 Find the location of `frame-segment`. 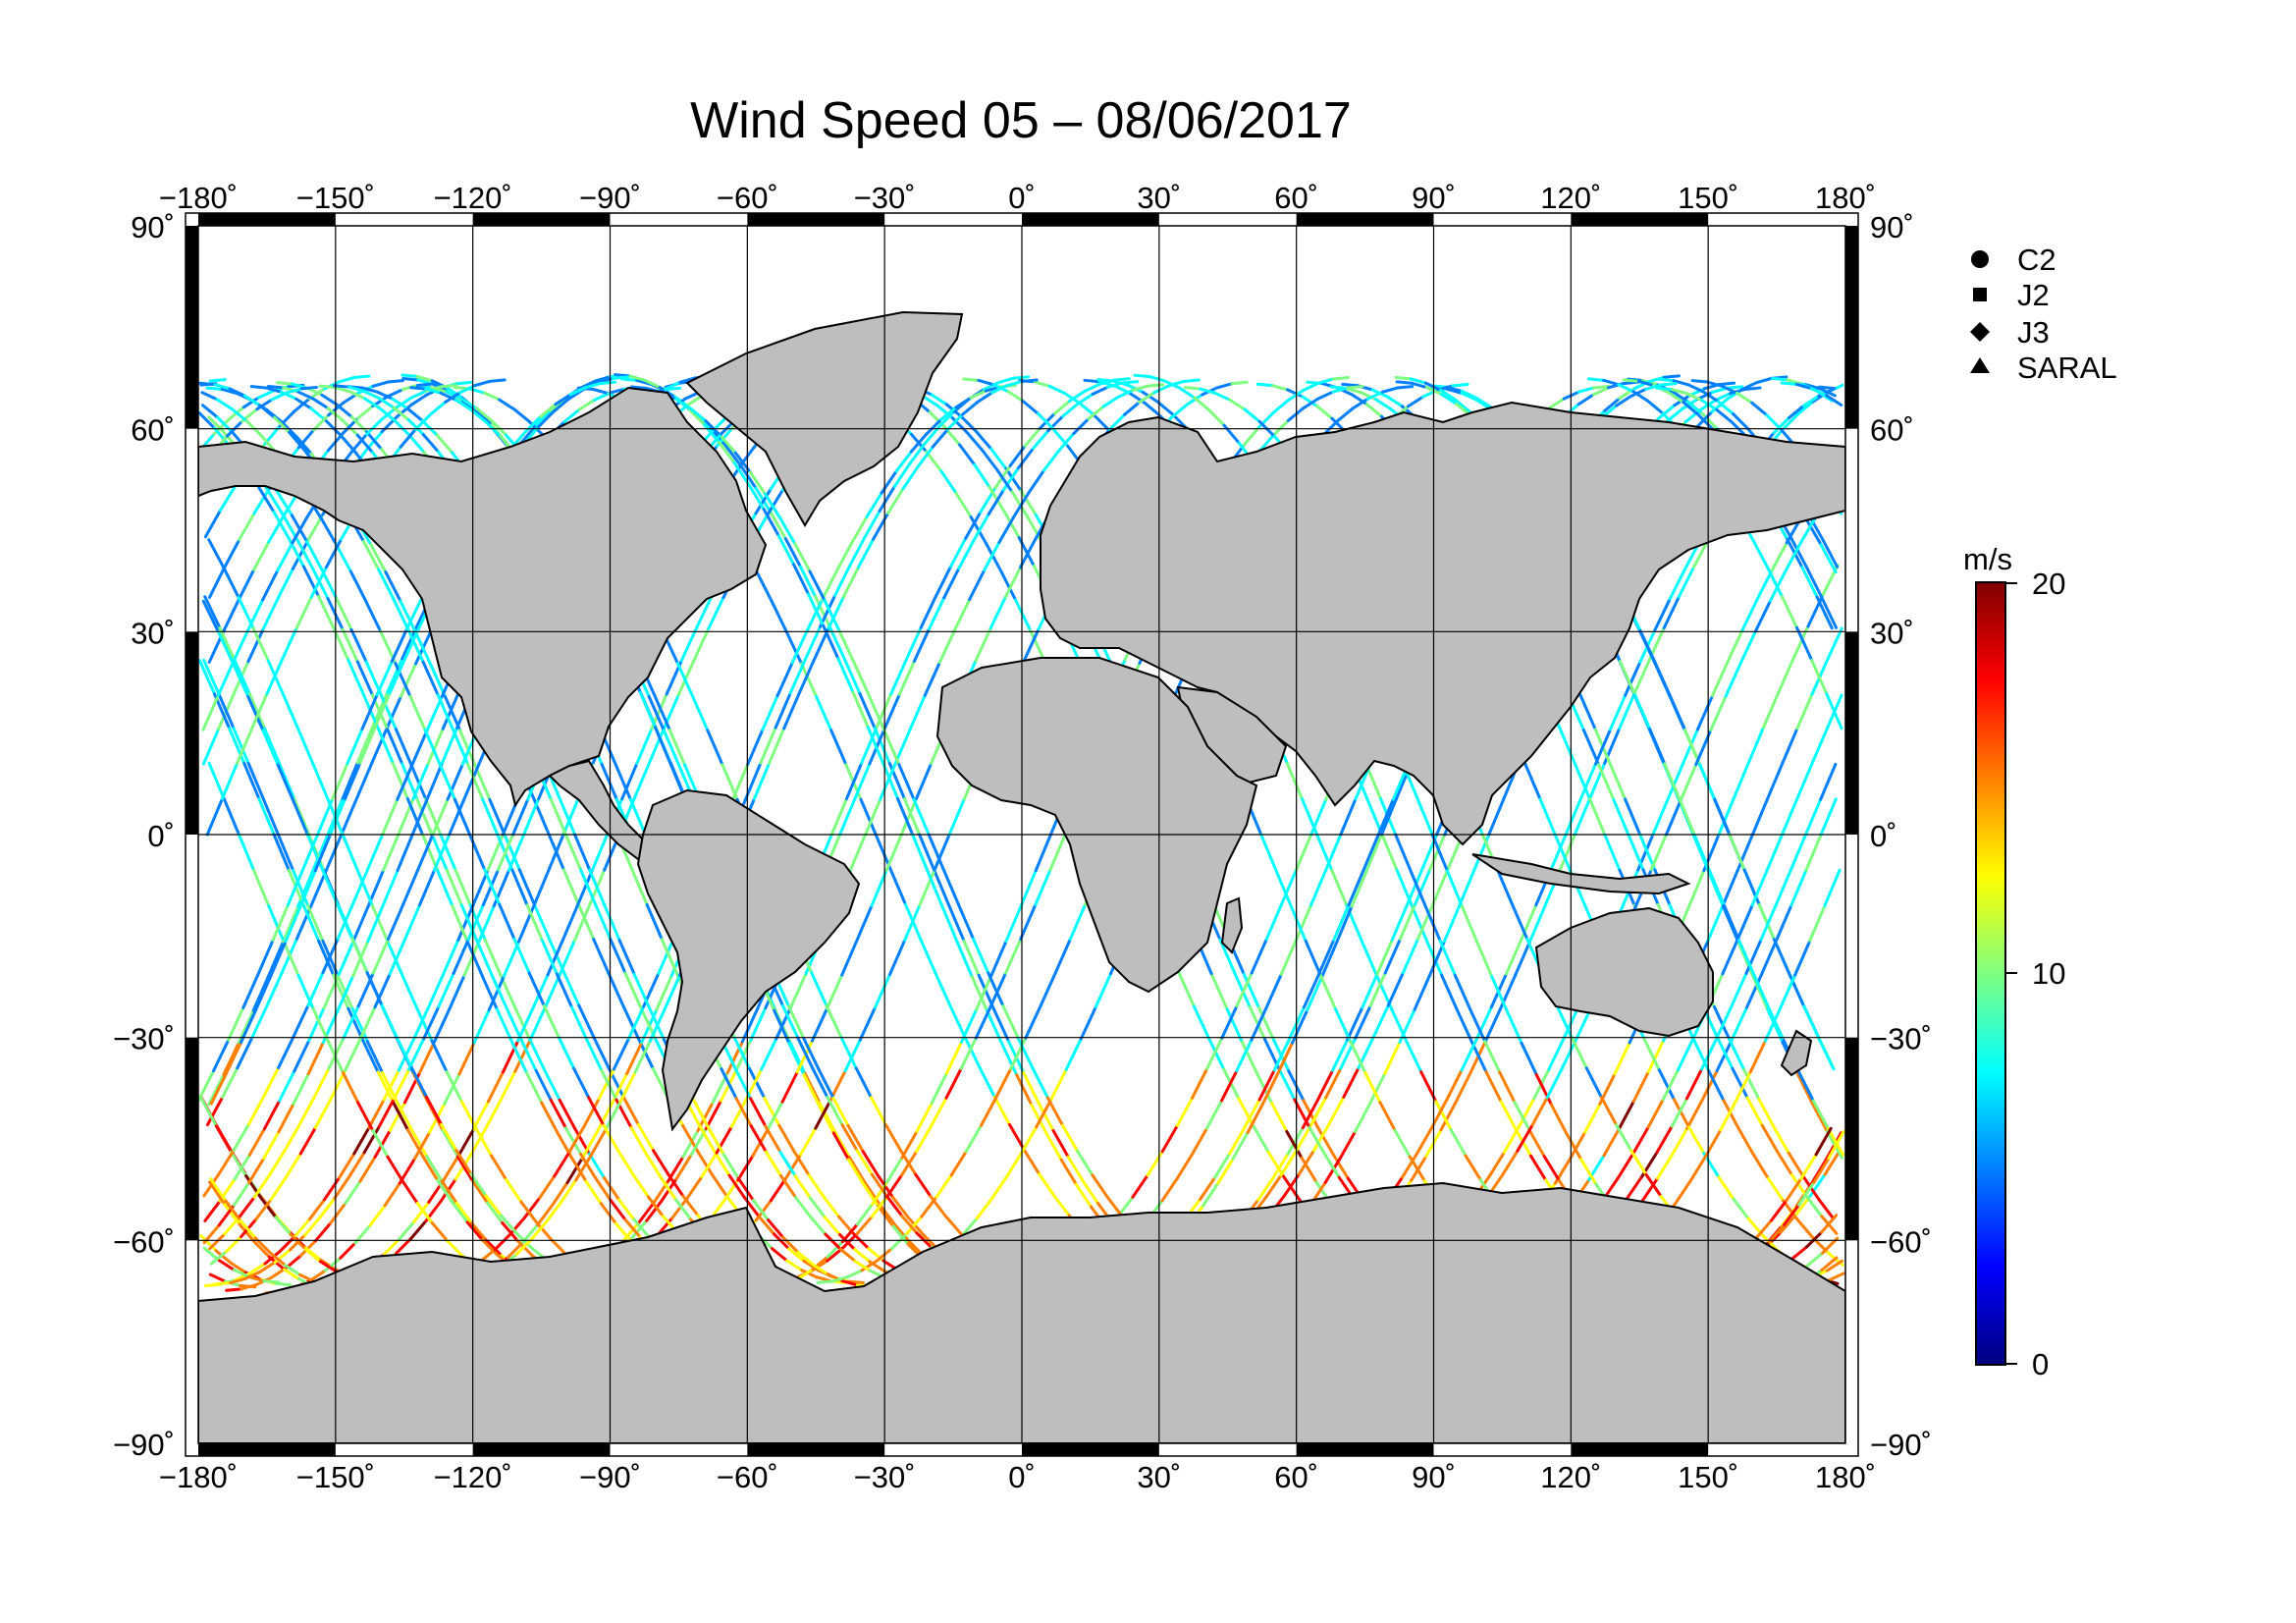

frame-segment is located at coordinates (267, 1450).